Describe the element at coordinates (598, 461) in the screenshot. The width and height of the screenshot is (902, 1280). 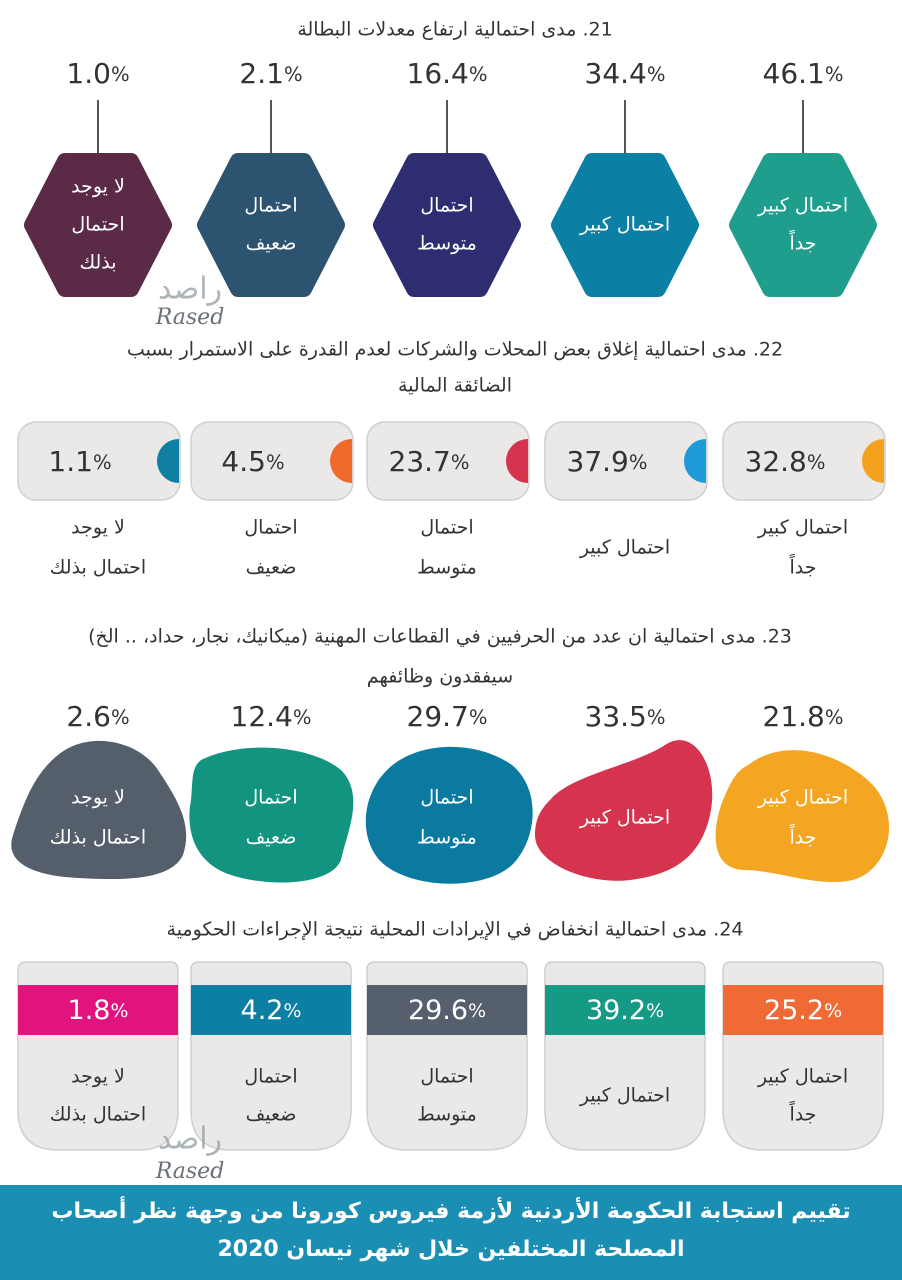
I see `value-number: 37.9` at that location.